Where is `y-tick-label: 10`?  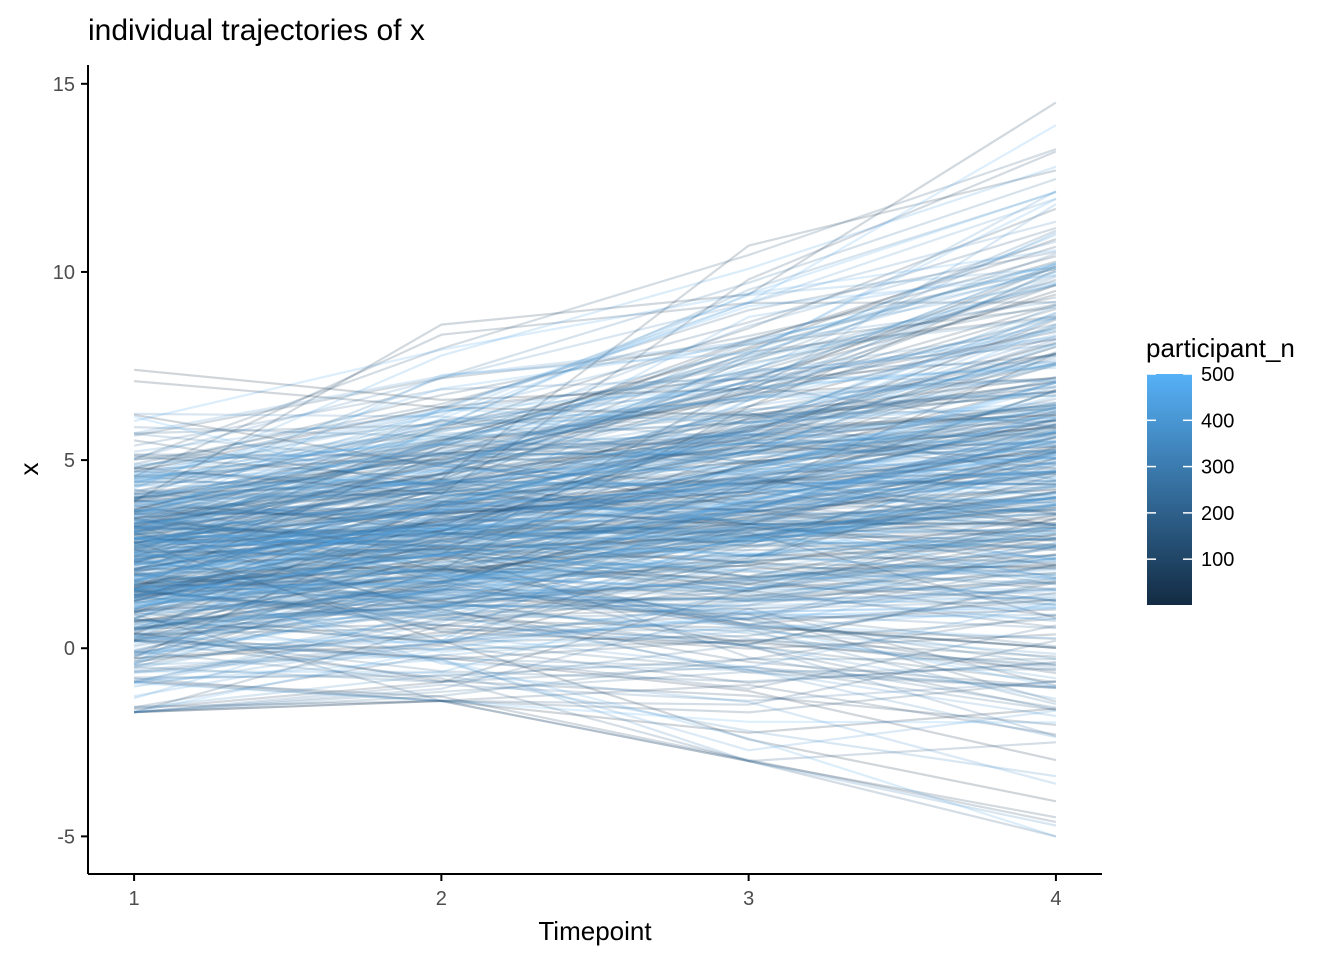
y-tick-label: 10 is located at coordinates (64, 273).